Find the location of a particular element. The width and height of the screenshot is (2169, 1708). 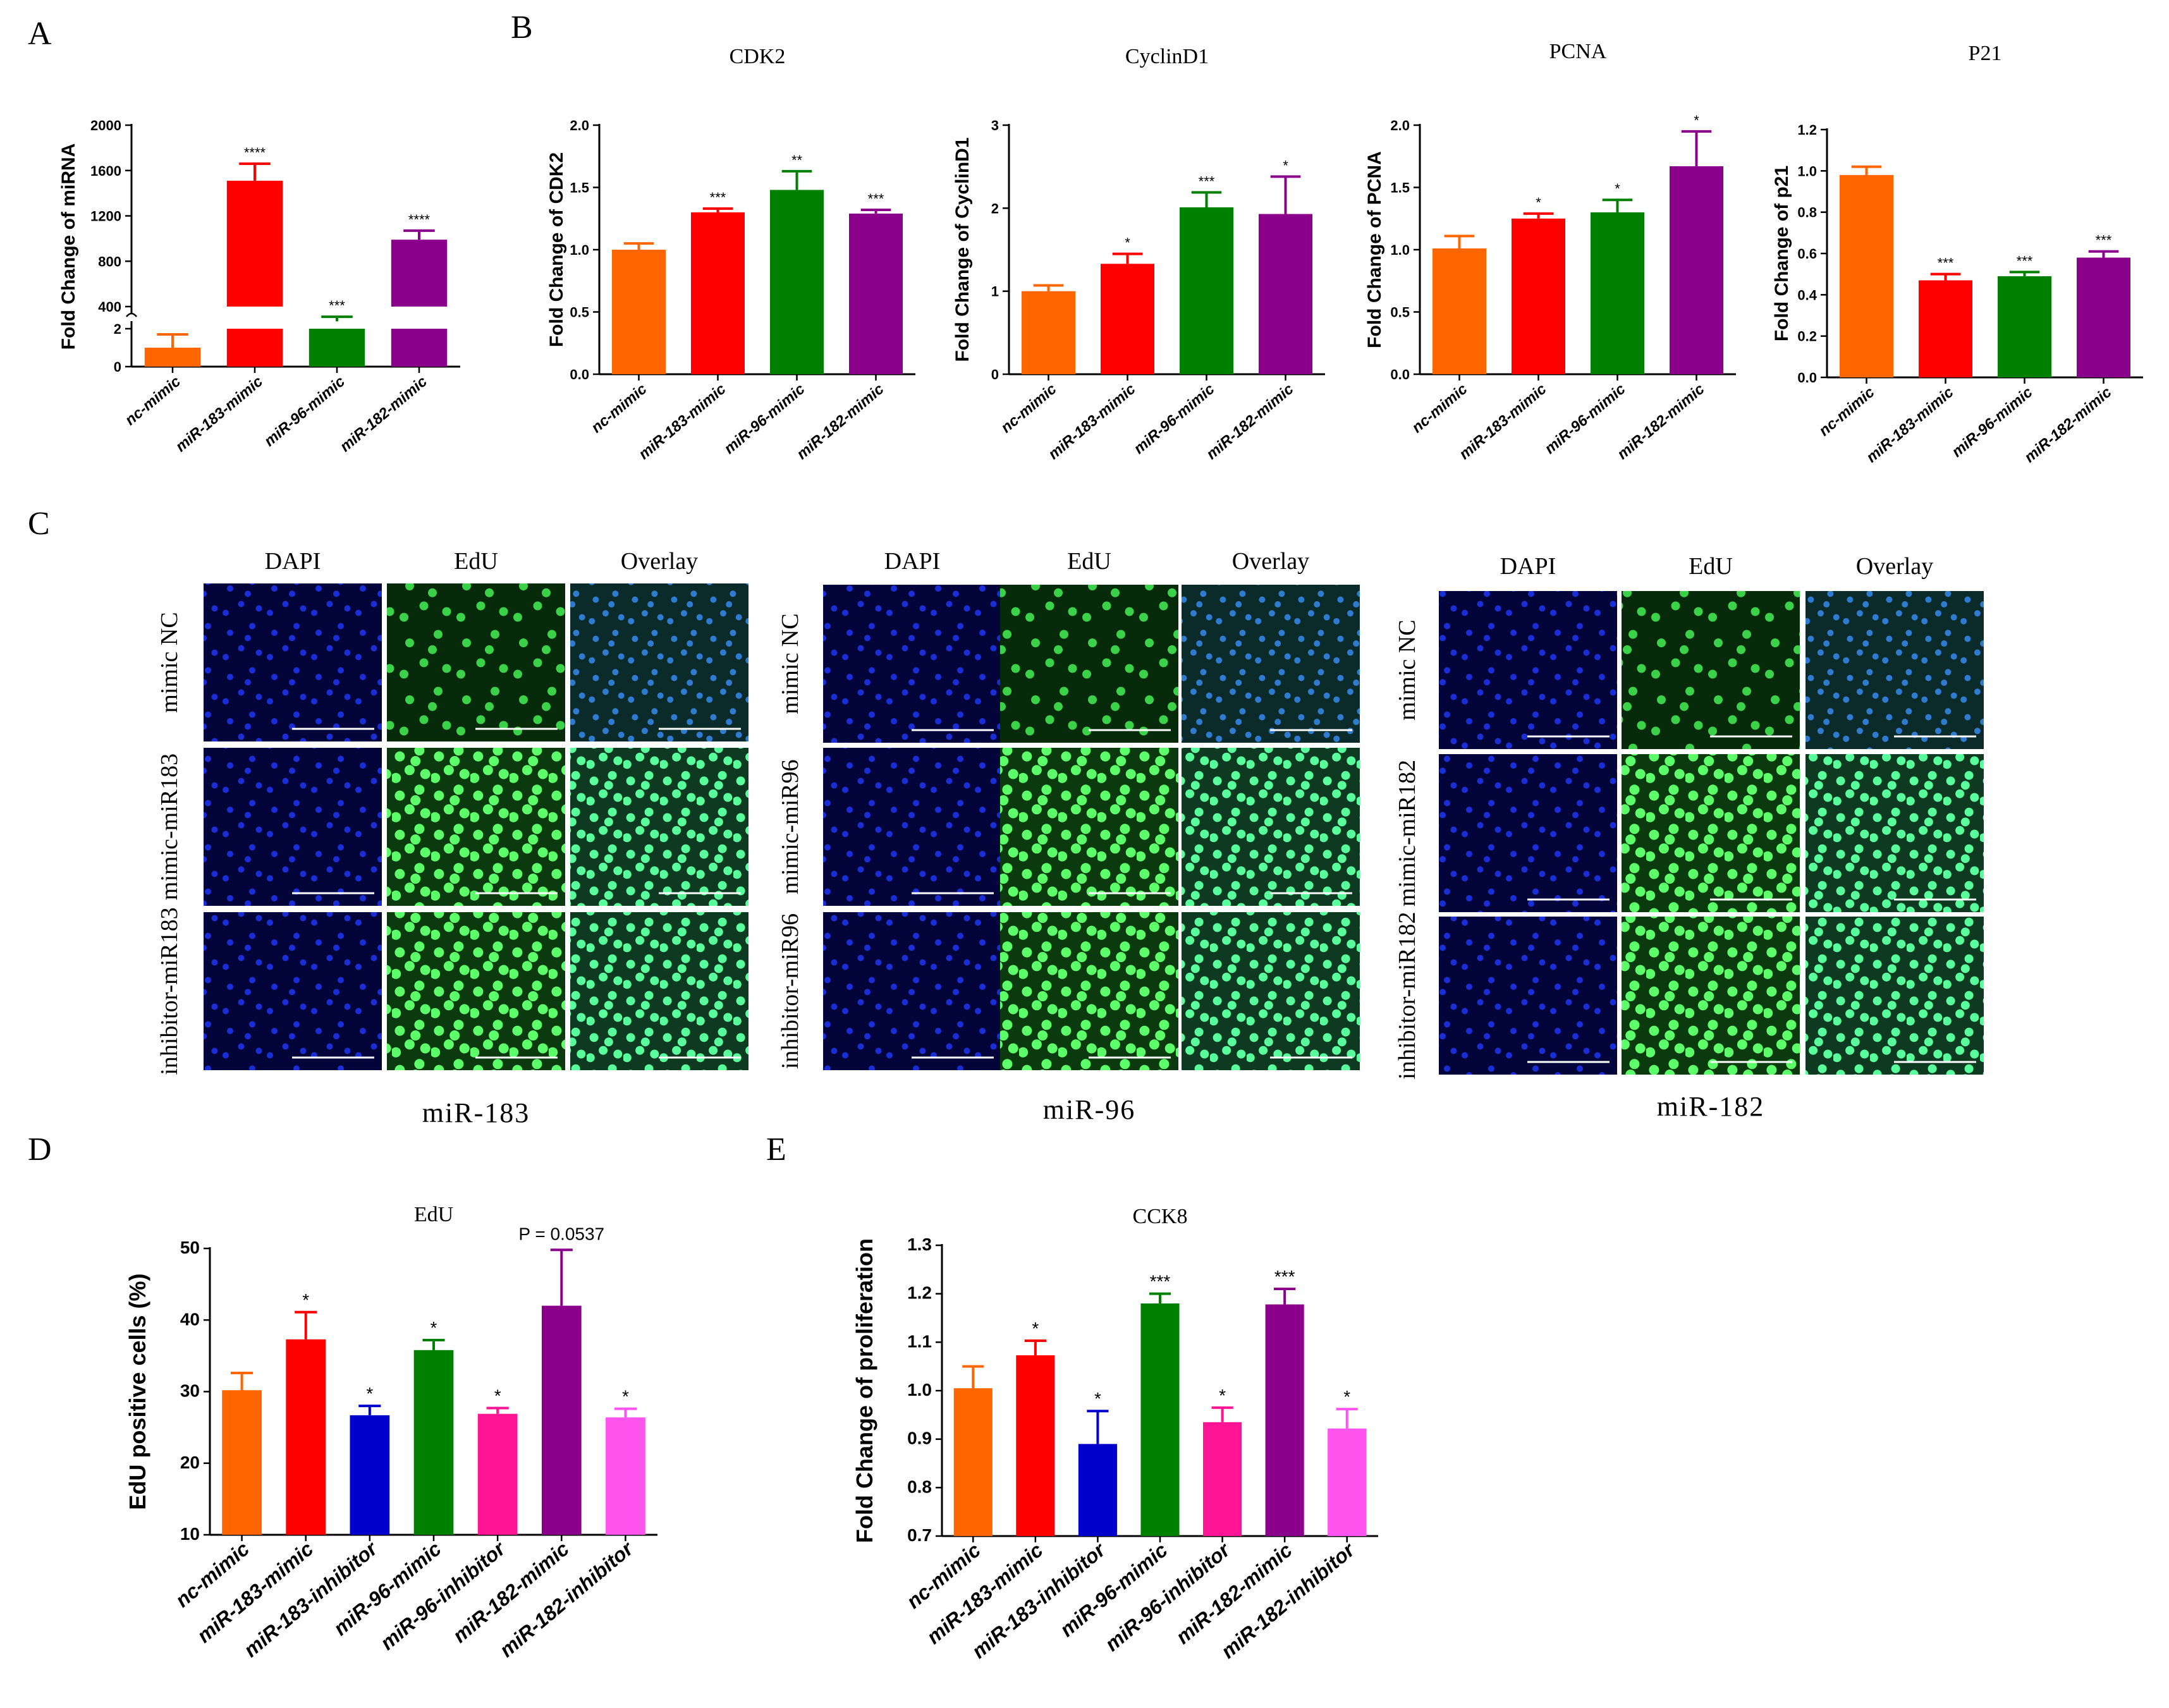

micrograph-overlay-mimic-mir182 is located at coordinates (1894, 833).